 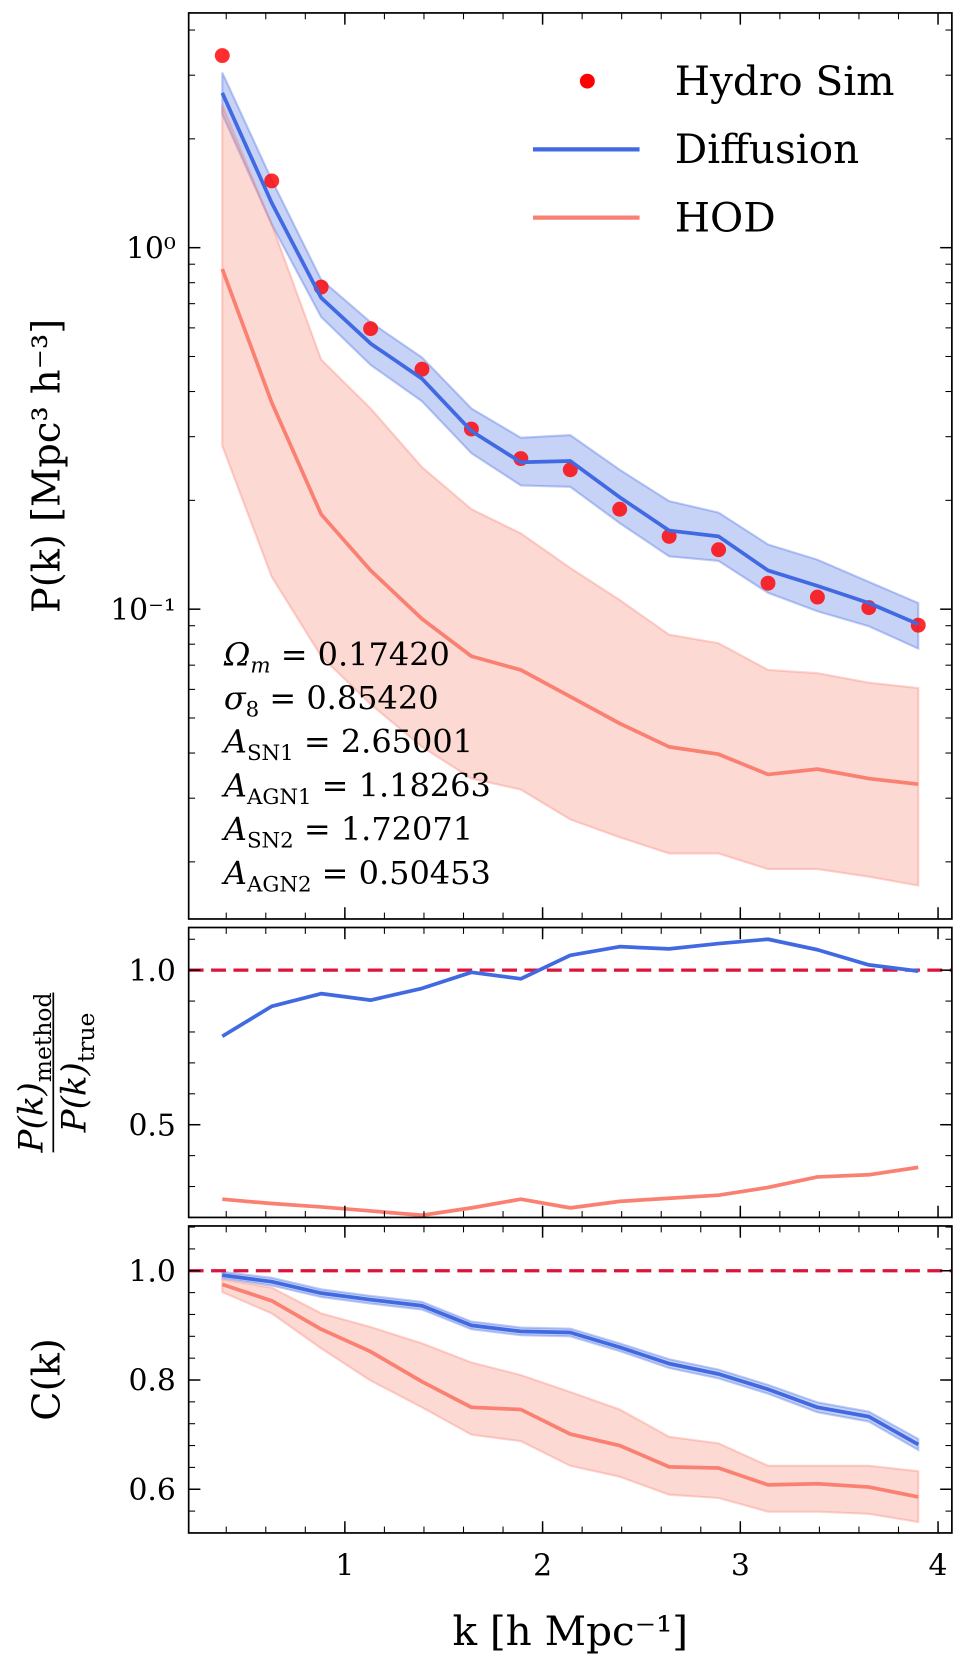 I want to click on y-tick-label: 10⁰, so click(x=151, y=248).